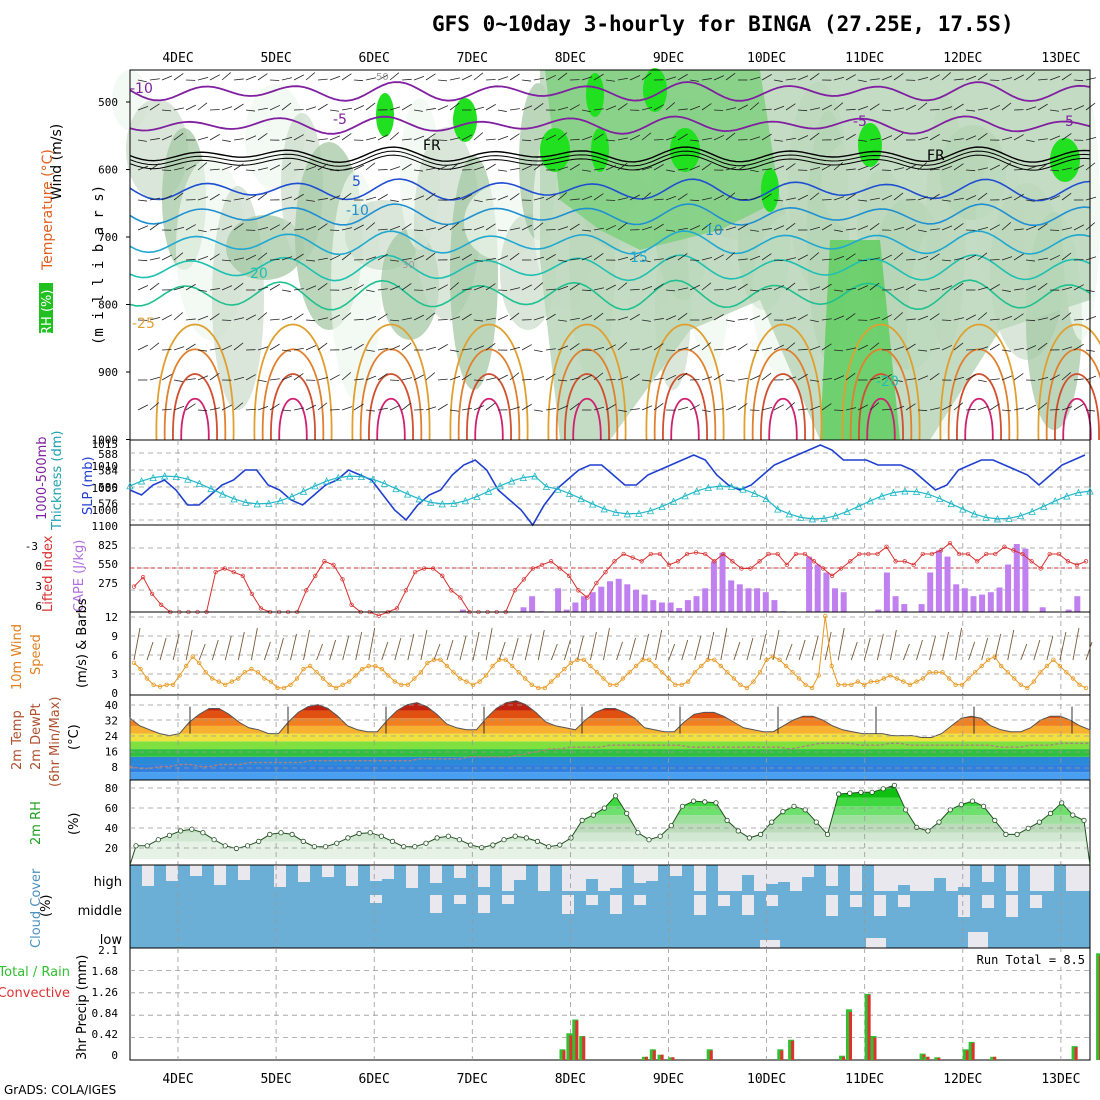  Describe the element at coordinates (111, 752) in the screenshot. I see `temp-tick: 16` at that location.